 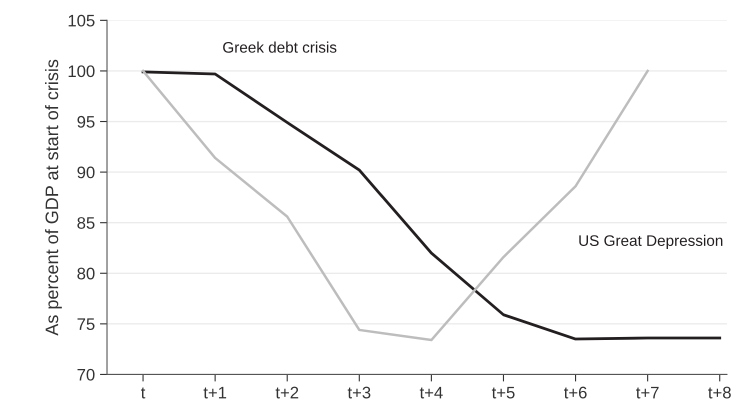 I want to click on text: US Great Depression, so click(x=650, y=242).